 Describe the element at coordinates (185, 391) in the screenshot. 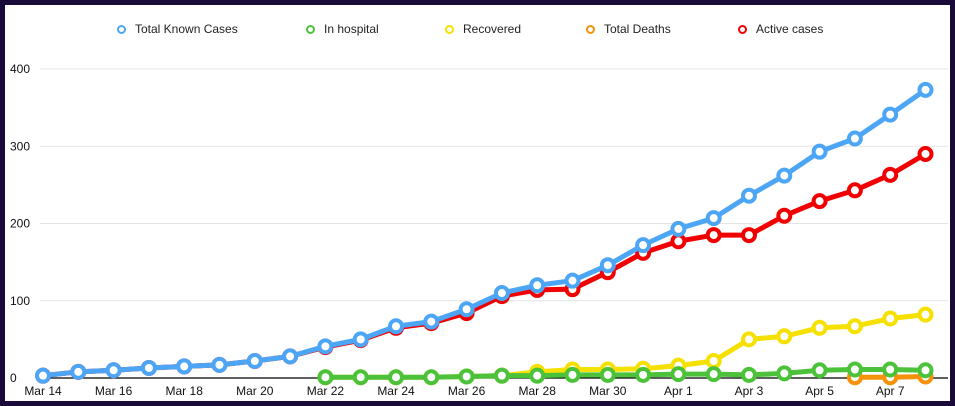

I see `x-tick-label: Mar 18` at that location.